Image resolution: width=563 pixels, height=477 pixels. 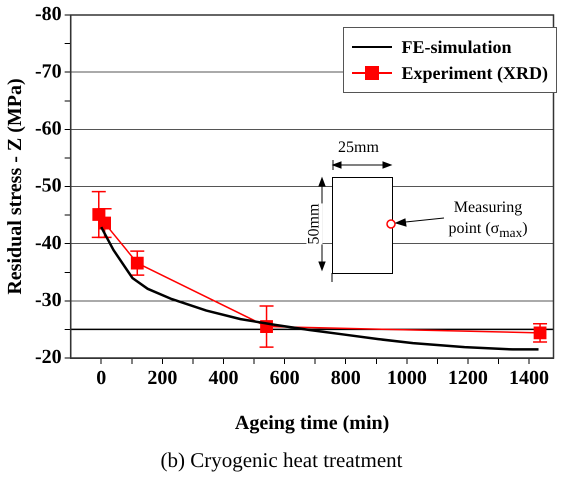 I want to click on y-tick-label: -70, so click(x=48, y=71).